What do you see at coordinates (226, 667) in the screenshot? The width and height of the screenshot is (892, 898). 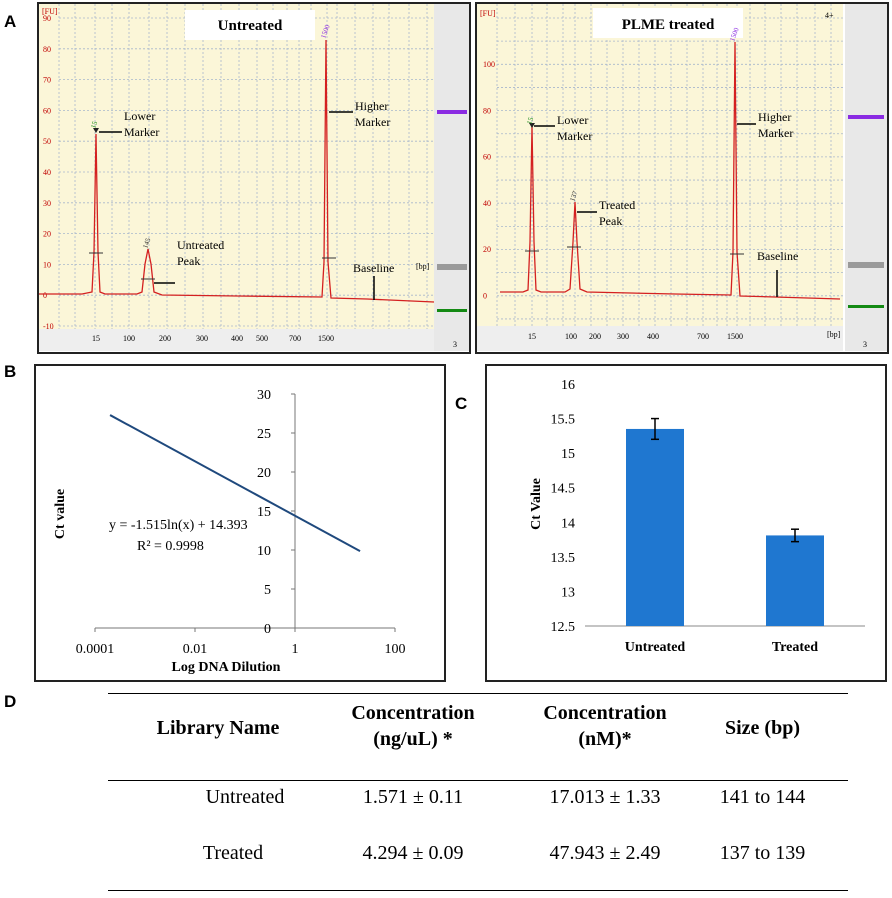 I see `x-axis-label: Log DNA Dilution` at bounding box center [226, 667].